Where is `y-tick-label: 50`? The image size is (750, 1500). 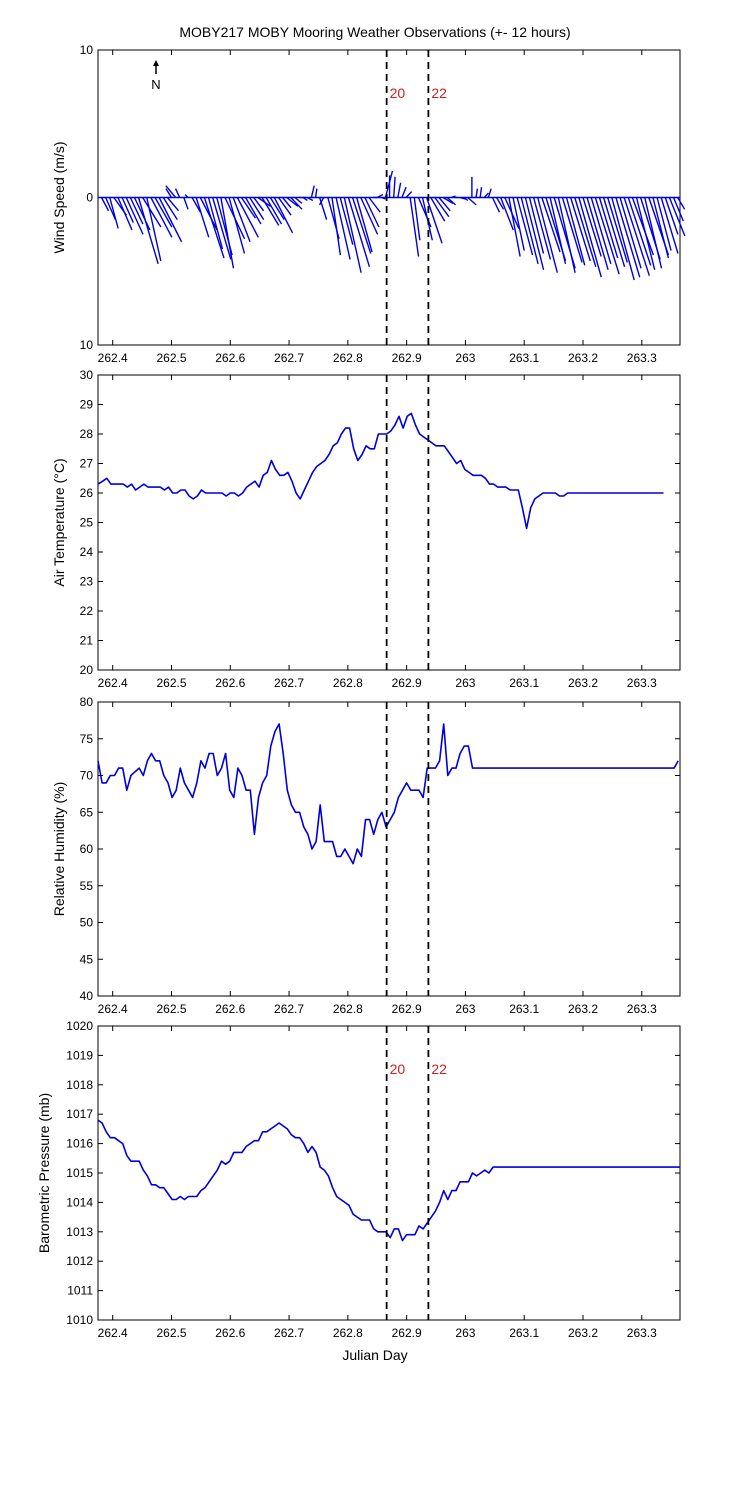
y-tick-label: 50 is located at coordinates (87, 923).